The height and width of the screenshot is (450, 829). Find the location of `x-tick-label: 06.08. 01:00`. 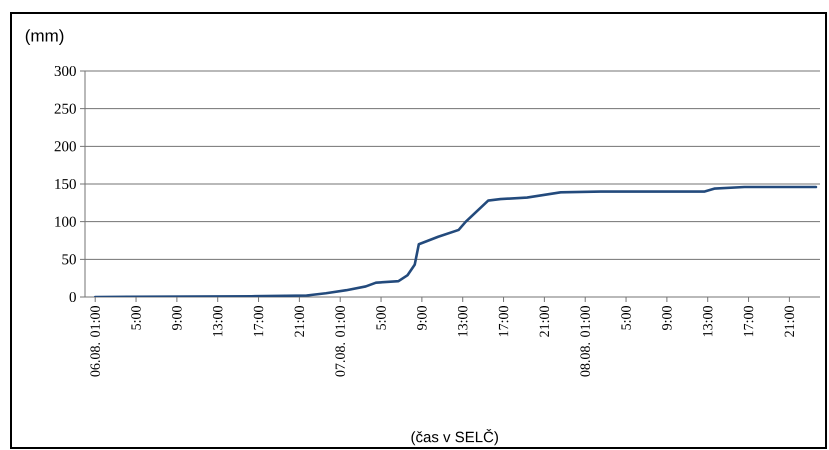

x-tick-label: 06.08. 01:00 is located at coordinates (95, 341).